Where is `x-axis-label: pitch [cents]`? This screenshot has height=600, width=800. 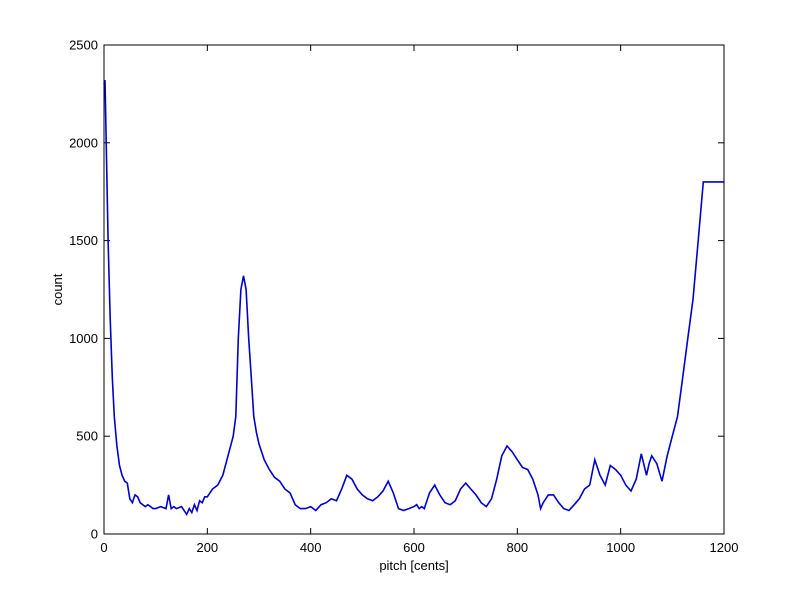
x-axis-label: pitch [cents] is located at coordinates (413, 565).